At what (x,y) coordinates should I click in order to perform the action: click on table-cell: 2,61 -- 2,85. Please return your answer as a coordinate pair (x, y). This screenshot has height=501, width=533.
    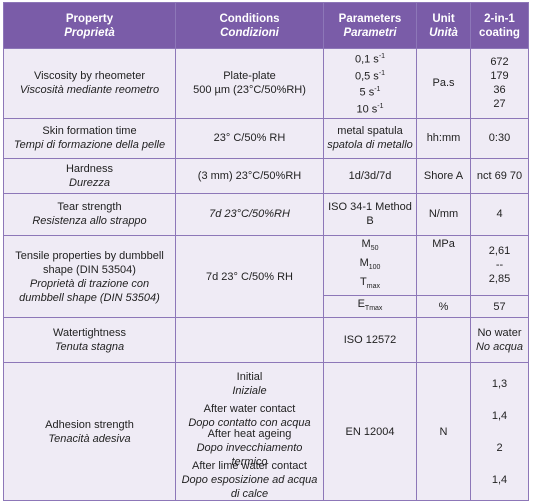
    Looking at the image, I should click on (499, 265).